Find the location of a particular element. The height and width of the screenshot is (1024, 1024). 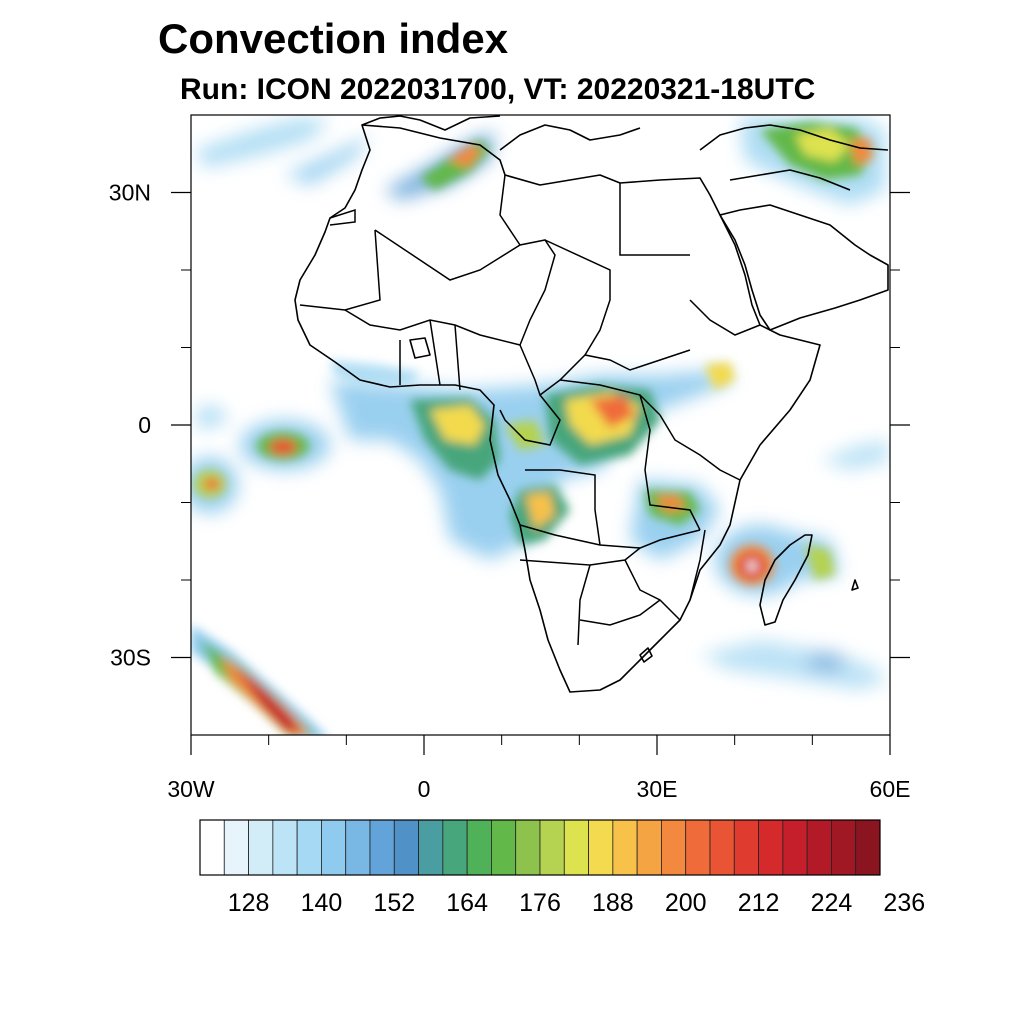

colorbar-label: 200 is located at coordinates (686, 903).